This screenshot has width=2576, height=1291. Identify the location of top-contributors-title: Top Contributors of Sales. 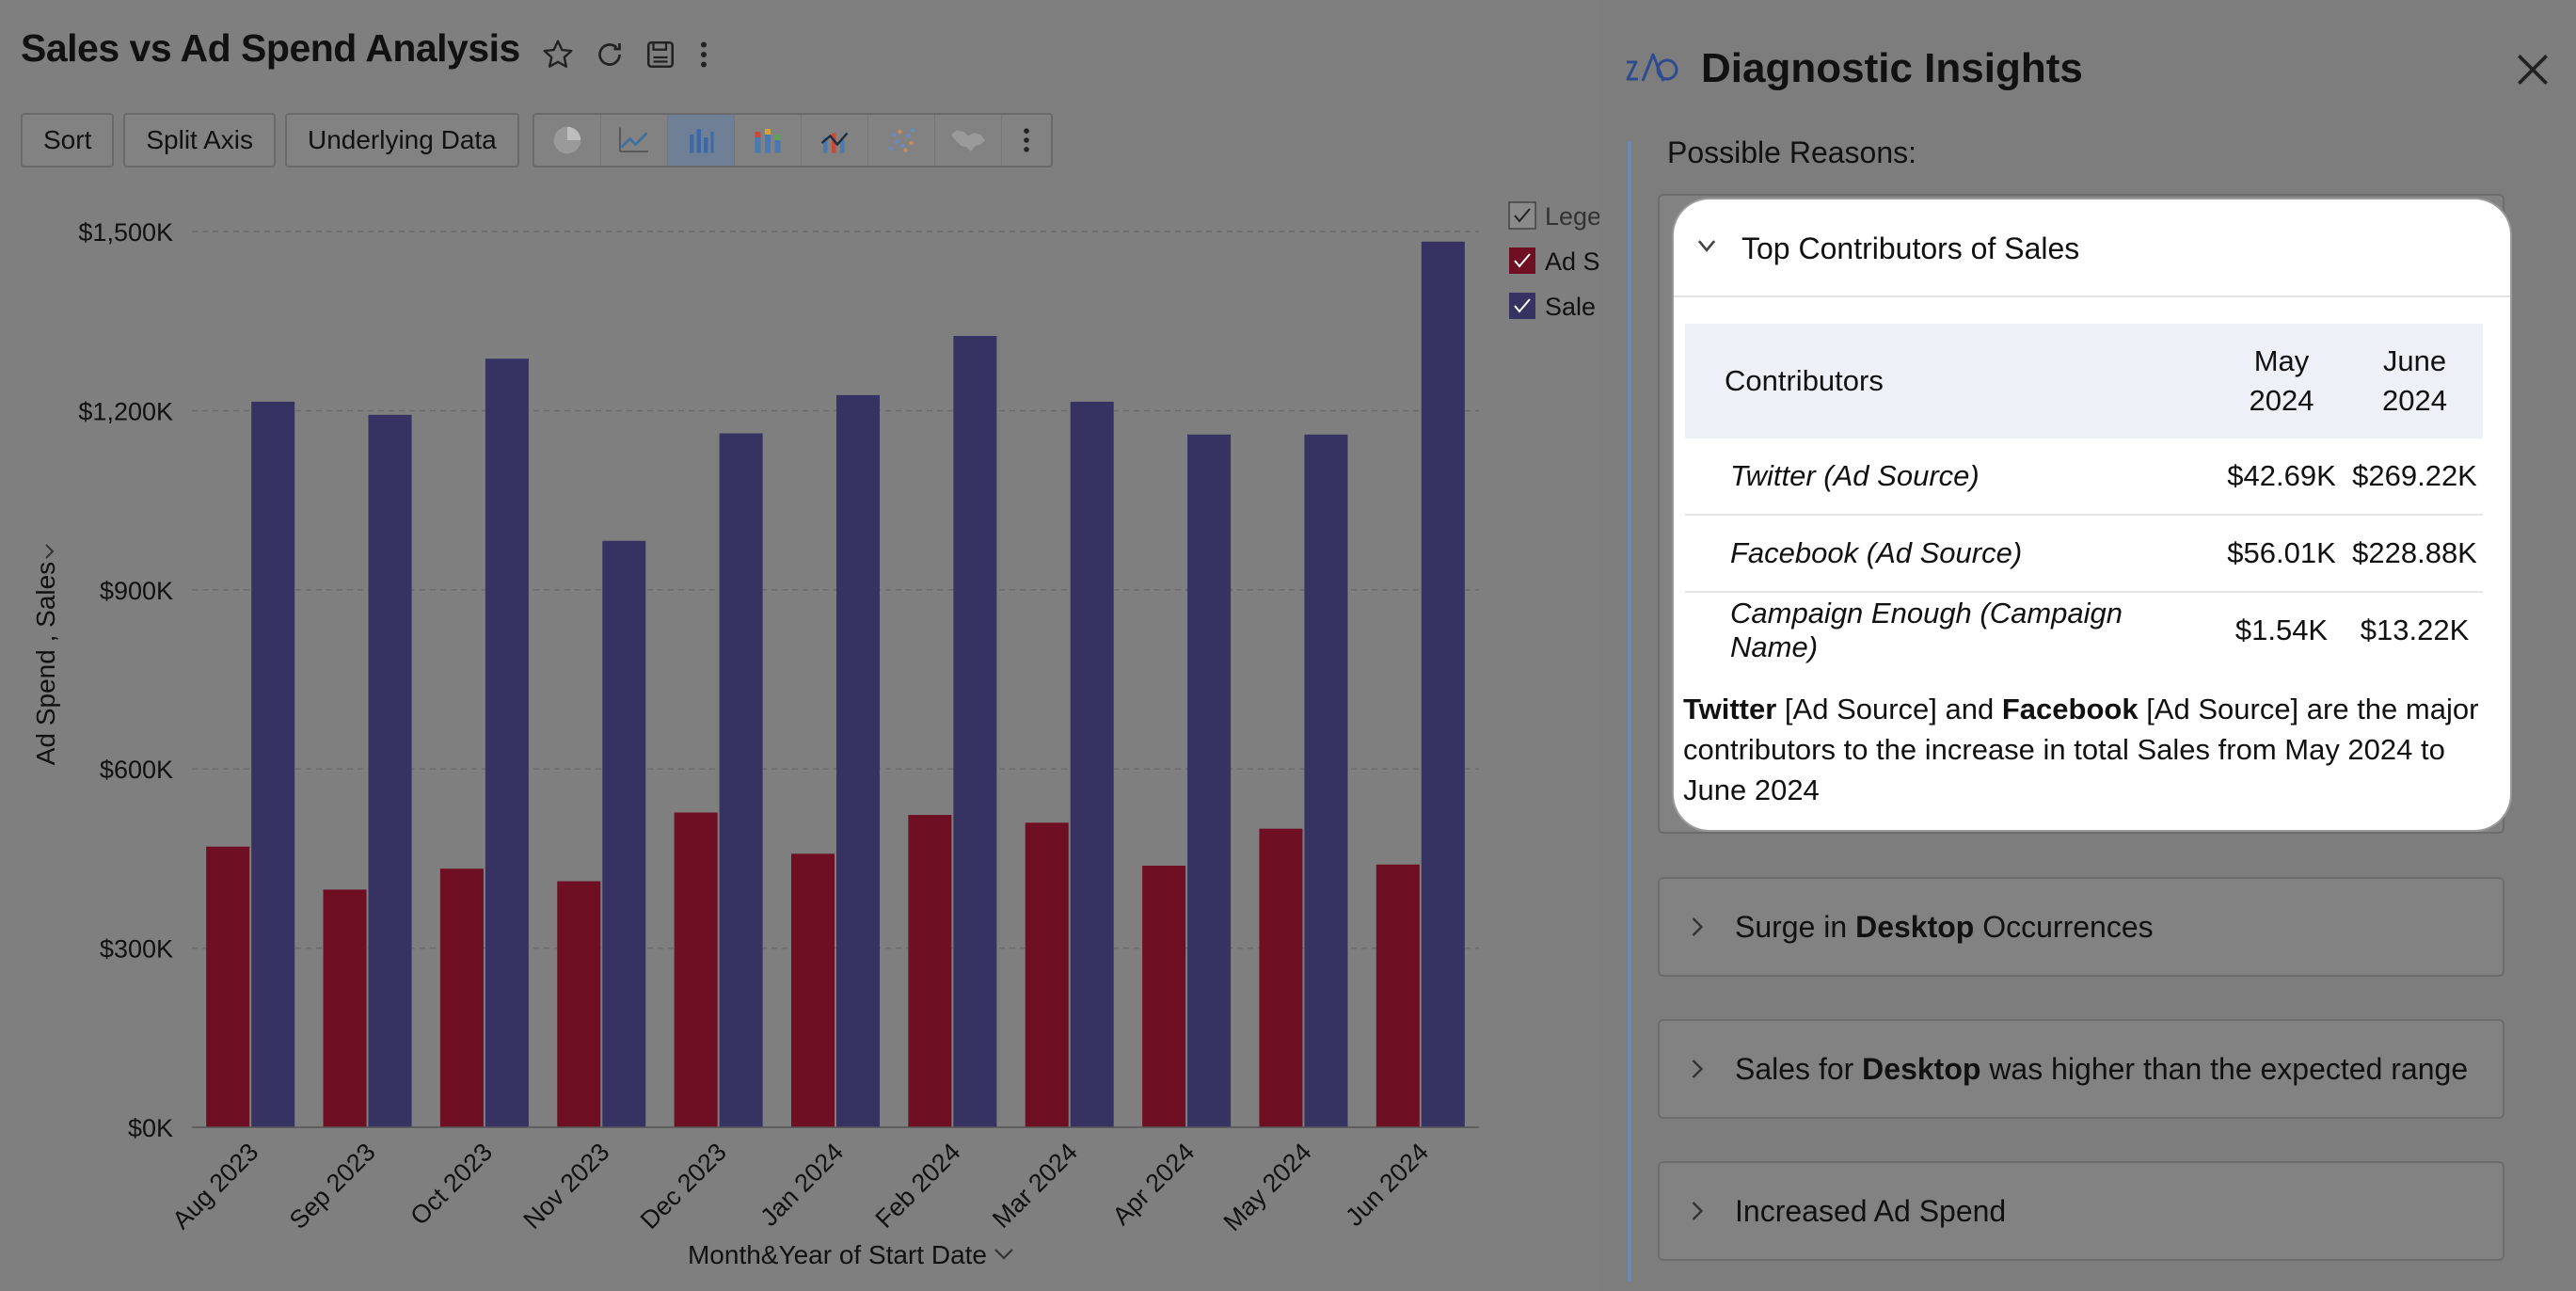
(1911, 248).